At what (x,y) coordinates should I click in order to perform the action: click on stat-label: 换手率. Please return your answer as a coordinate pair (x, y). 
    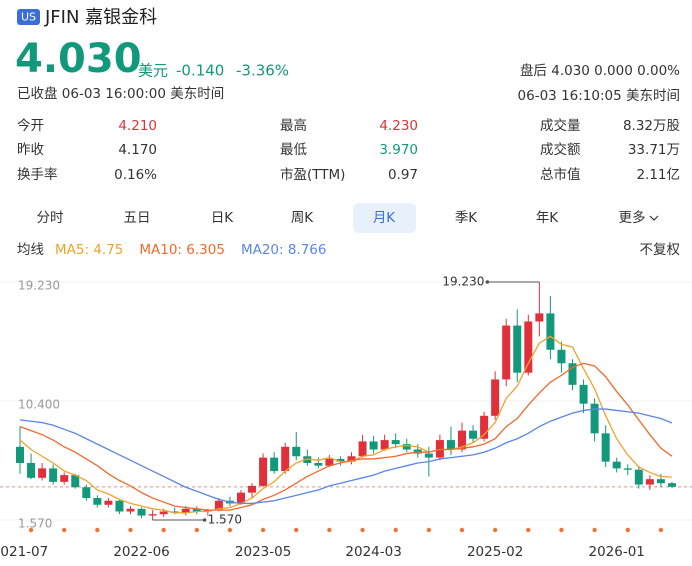
    Looking at the image, I should click on (37, 174).